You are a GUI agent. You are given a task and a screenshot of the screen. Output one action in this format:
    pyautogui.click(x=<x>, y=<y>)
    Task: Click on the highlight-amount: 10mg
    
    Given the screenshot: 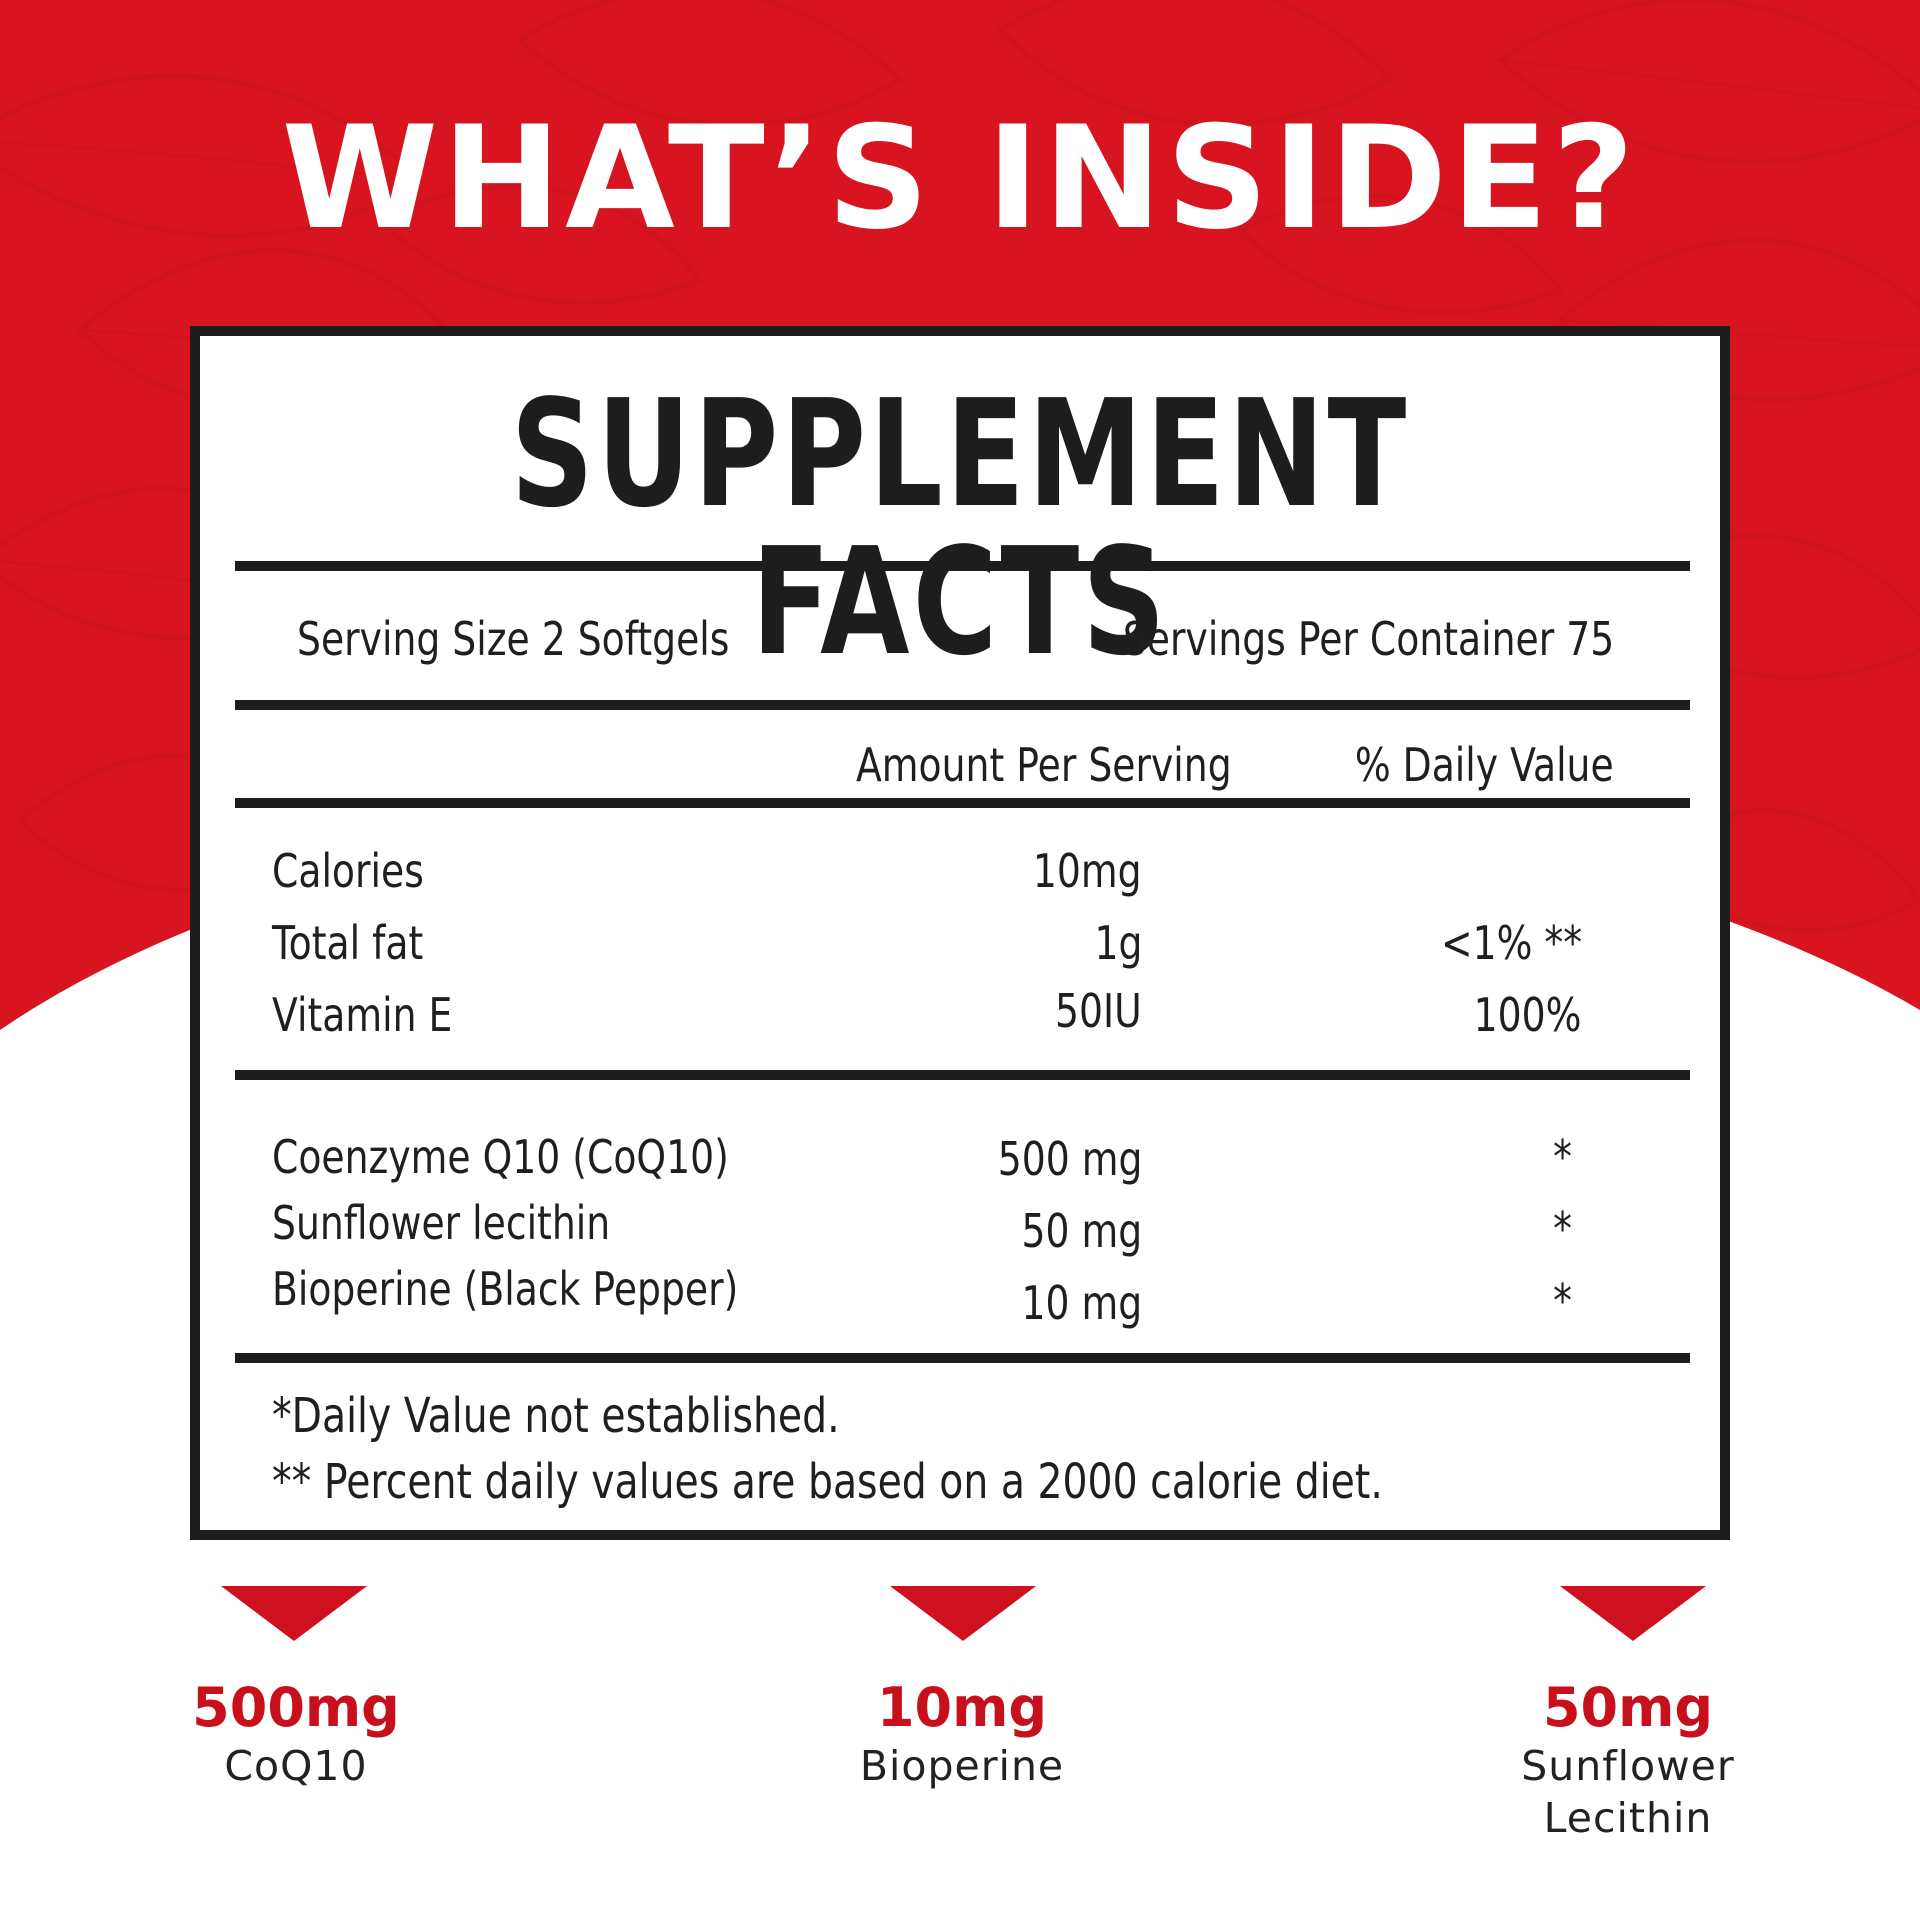 What is the action you would take?
    pyautogui.click(x=962, y=1707)
    